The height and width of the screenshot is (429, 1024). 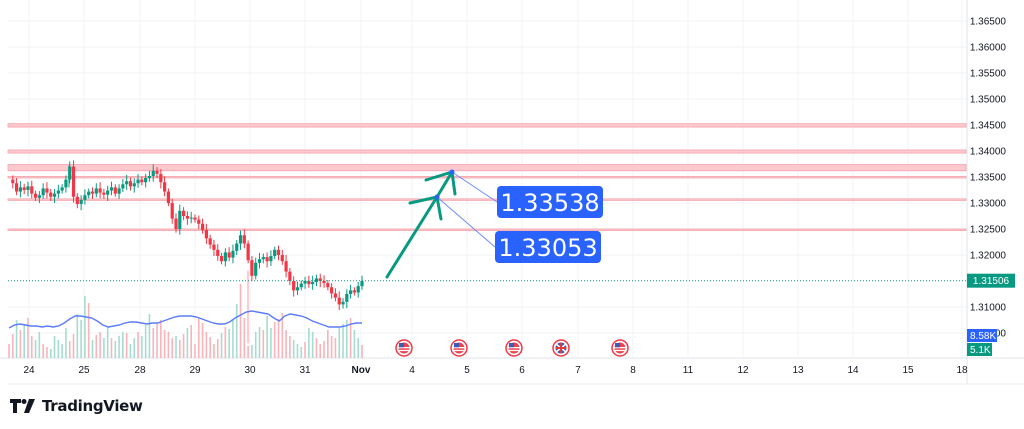 I want to click on time-tick-label: 15, so click(x=908, y=370).